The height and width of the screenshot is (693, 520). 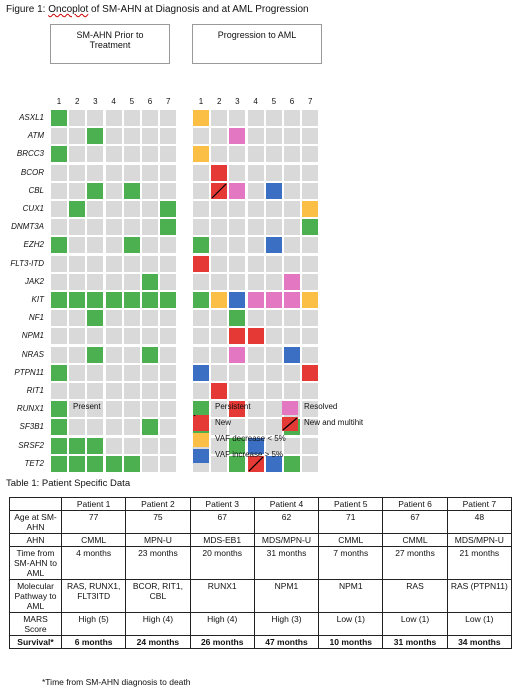 I want to click on table-cell: 27 months, so click(x=415, y=563).